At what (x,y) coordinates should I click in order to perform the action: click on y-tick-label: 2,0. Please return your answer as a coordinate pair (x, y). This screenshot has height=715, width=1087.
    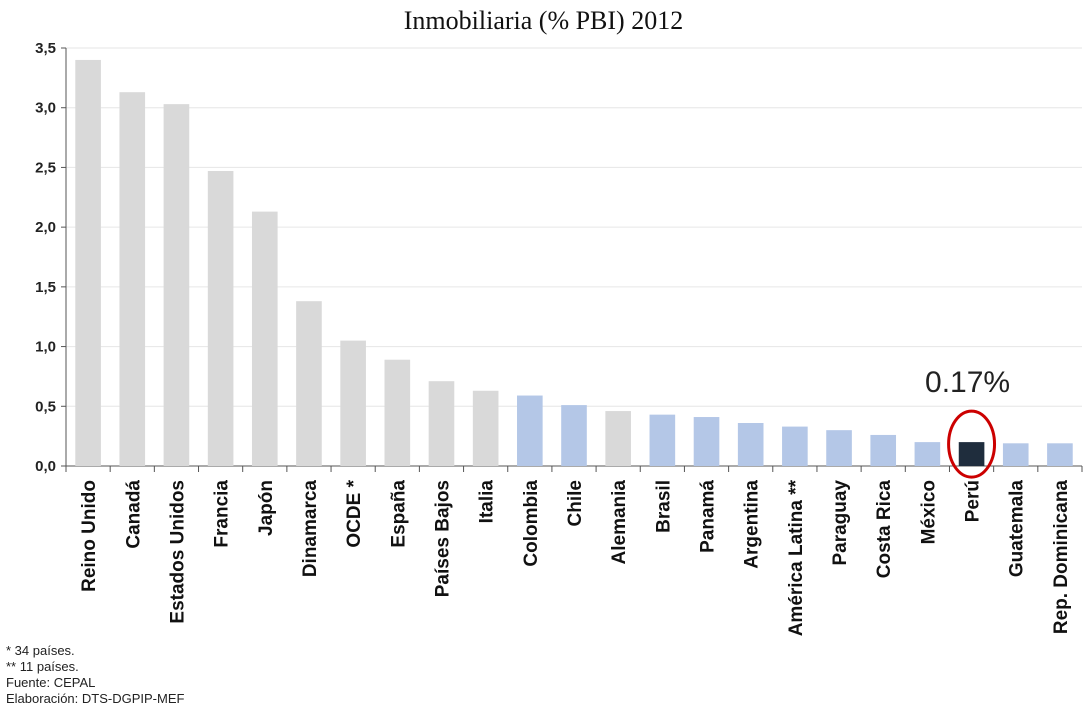
    Looking at the image, I should click on (45, 227).